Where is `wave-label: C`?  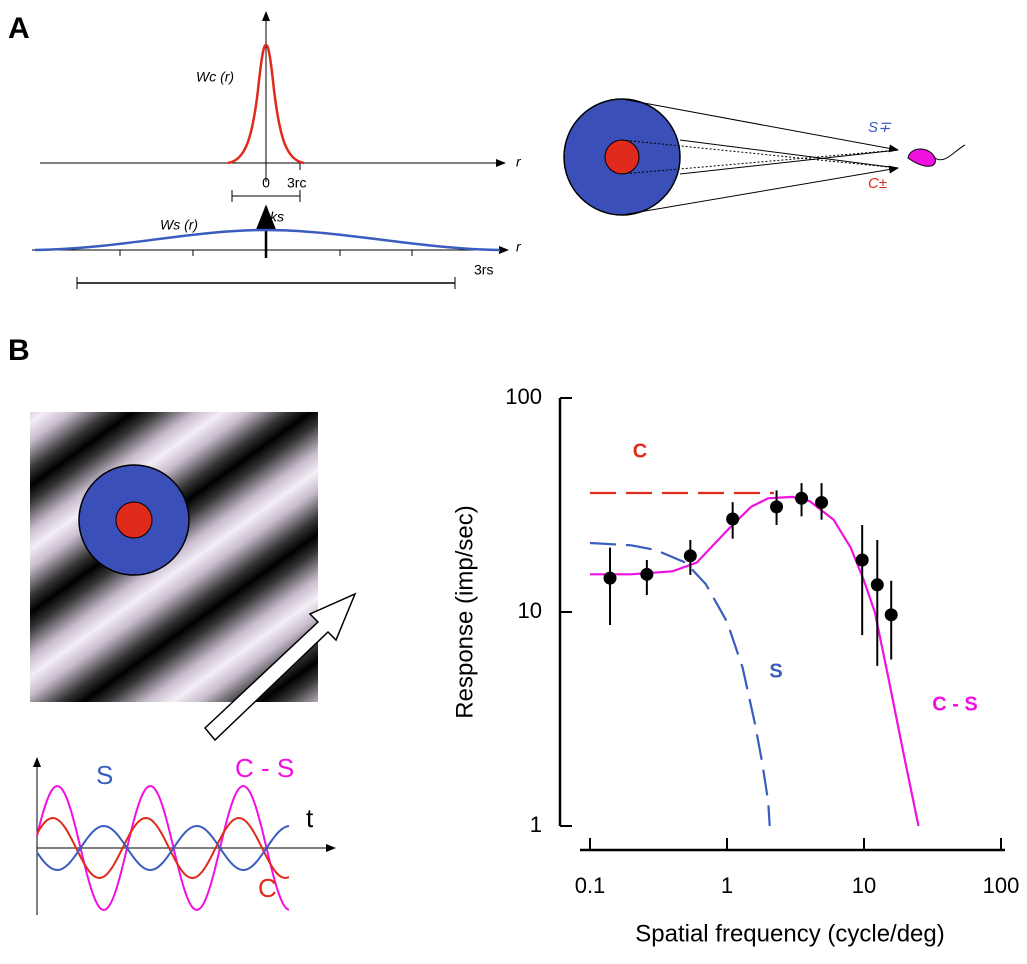 wave-label: C is located at coordinates (267, 888).